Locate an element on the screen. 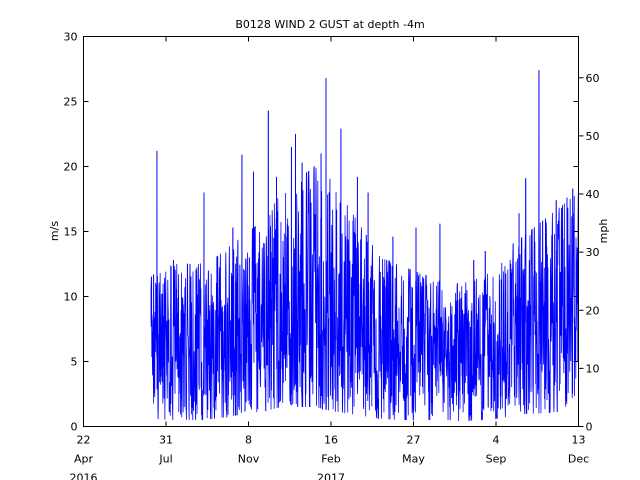  x-tick-month-label: May is located at coordinates (413, 459).